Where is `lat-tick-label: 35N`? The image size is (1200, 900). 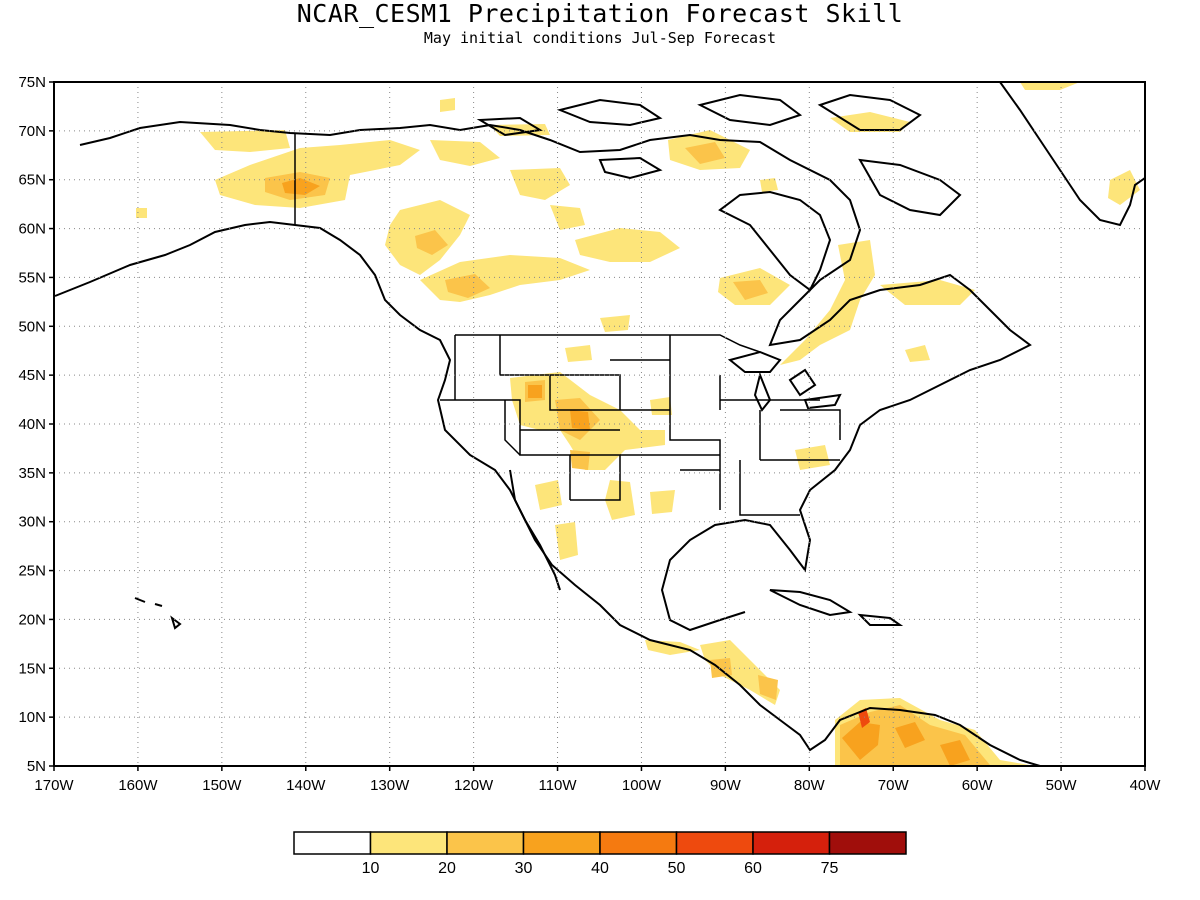
lat-tick-label: 35N is located at coordinates (32, 473).